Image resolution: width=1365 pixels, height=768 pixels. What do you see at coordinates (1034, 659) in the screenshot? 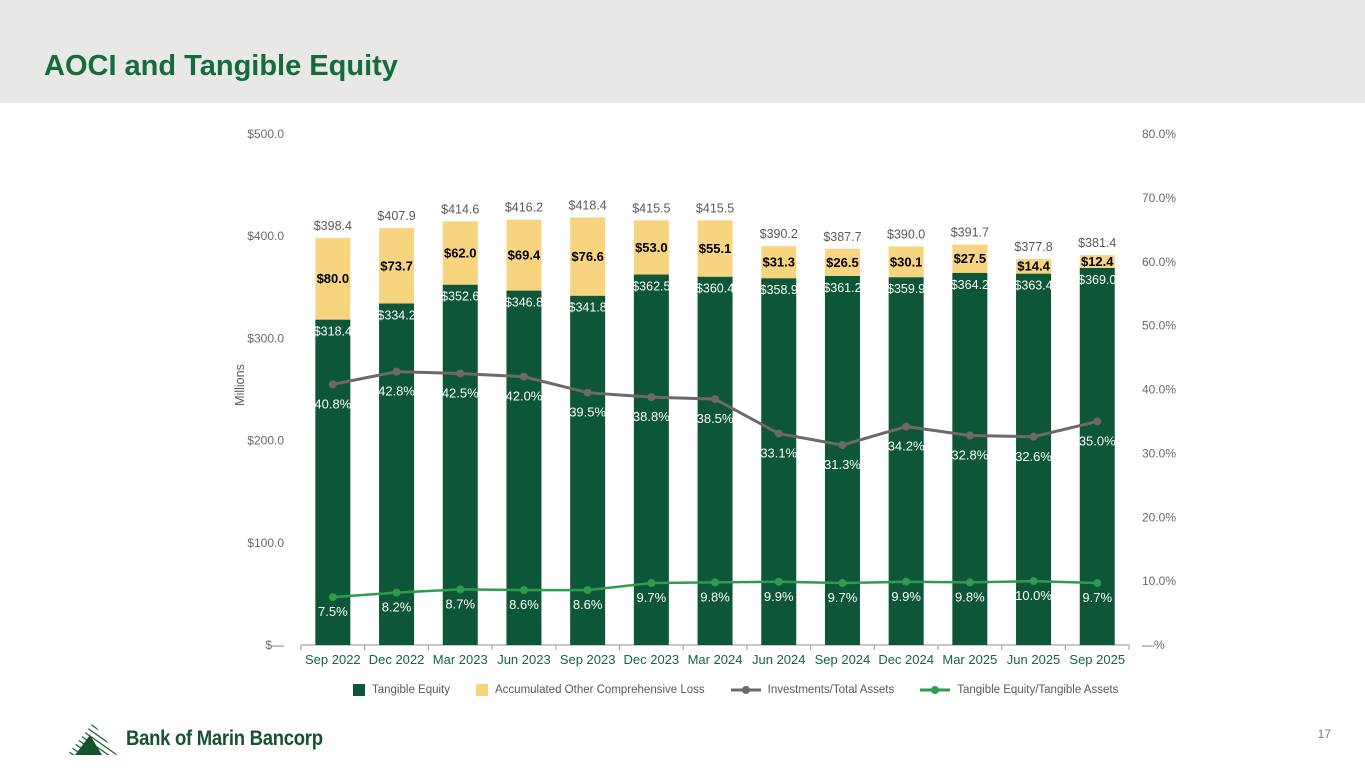
I see `x-axis-category-label: Jun 2025` at bounding box center [1034, 659].